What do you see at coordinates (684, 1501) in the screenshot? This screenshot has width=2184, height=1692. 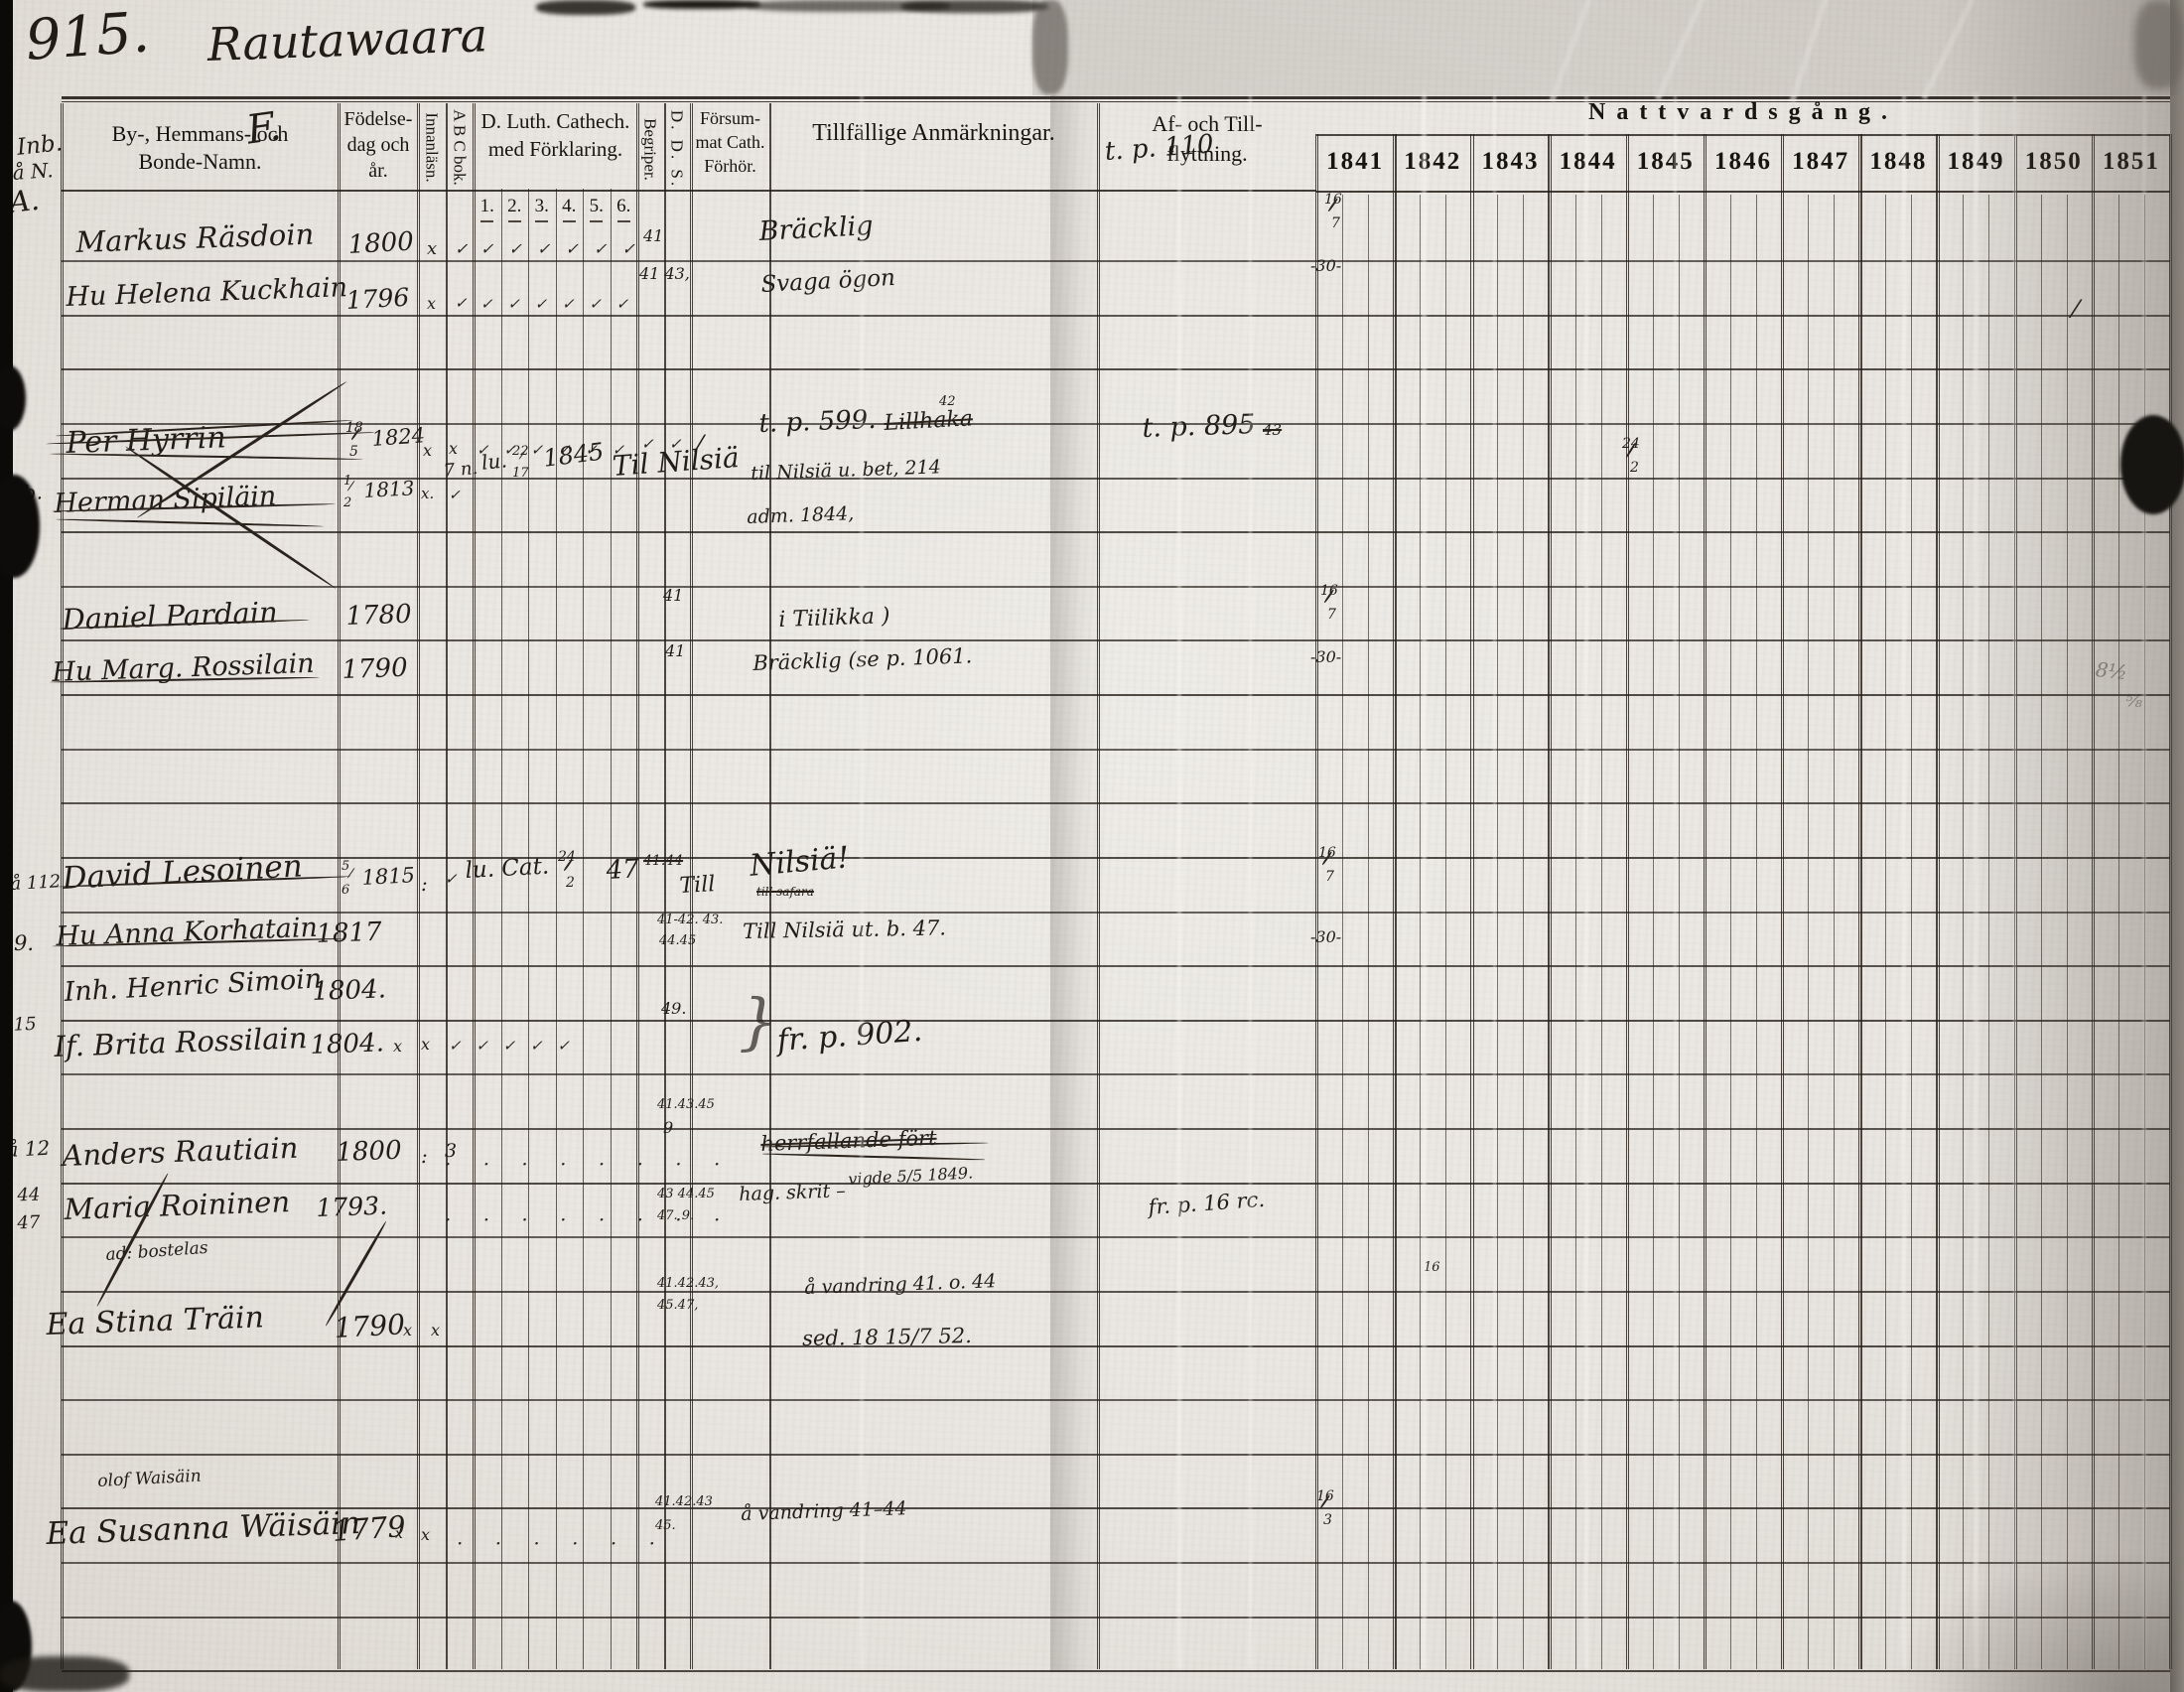 I see `handwriting-entry: 41.42.43` at bounding box center [684, 1501].